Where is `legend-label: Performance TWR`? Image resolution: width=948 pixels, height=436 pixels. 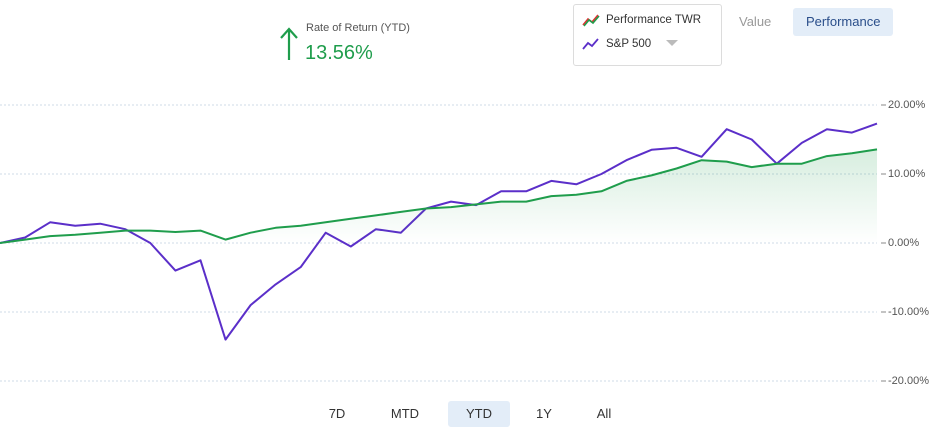
legend-label: Performance TWR is located at coordinates (654, 20).